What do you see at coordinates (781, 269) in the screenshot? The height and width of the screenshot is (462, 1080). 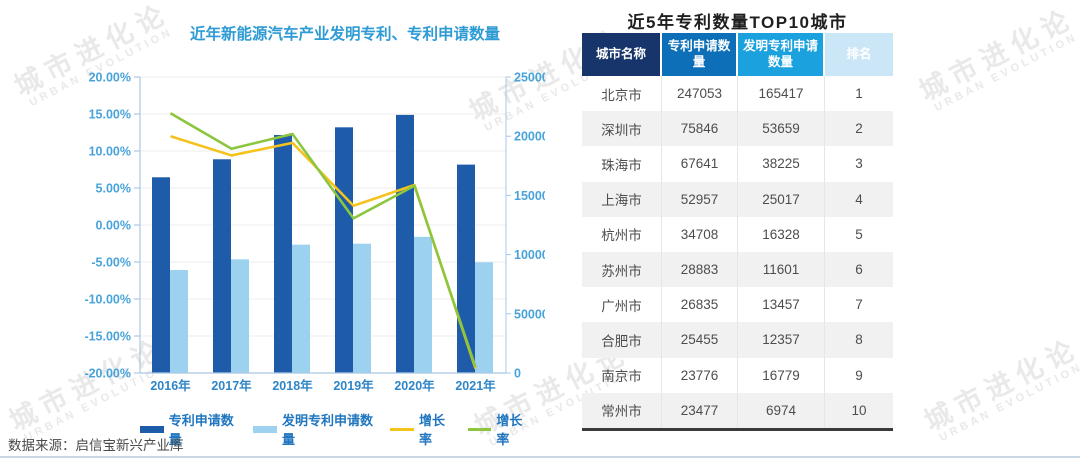 I see `table-cell: 11601` at bounding box center [781, 269].